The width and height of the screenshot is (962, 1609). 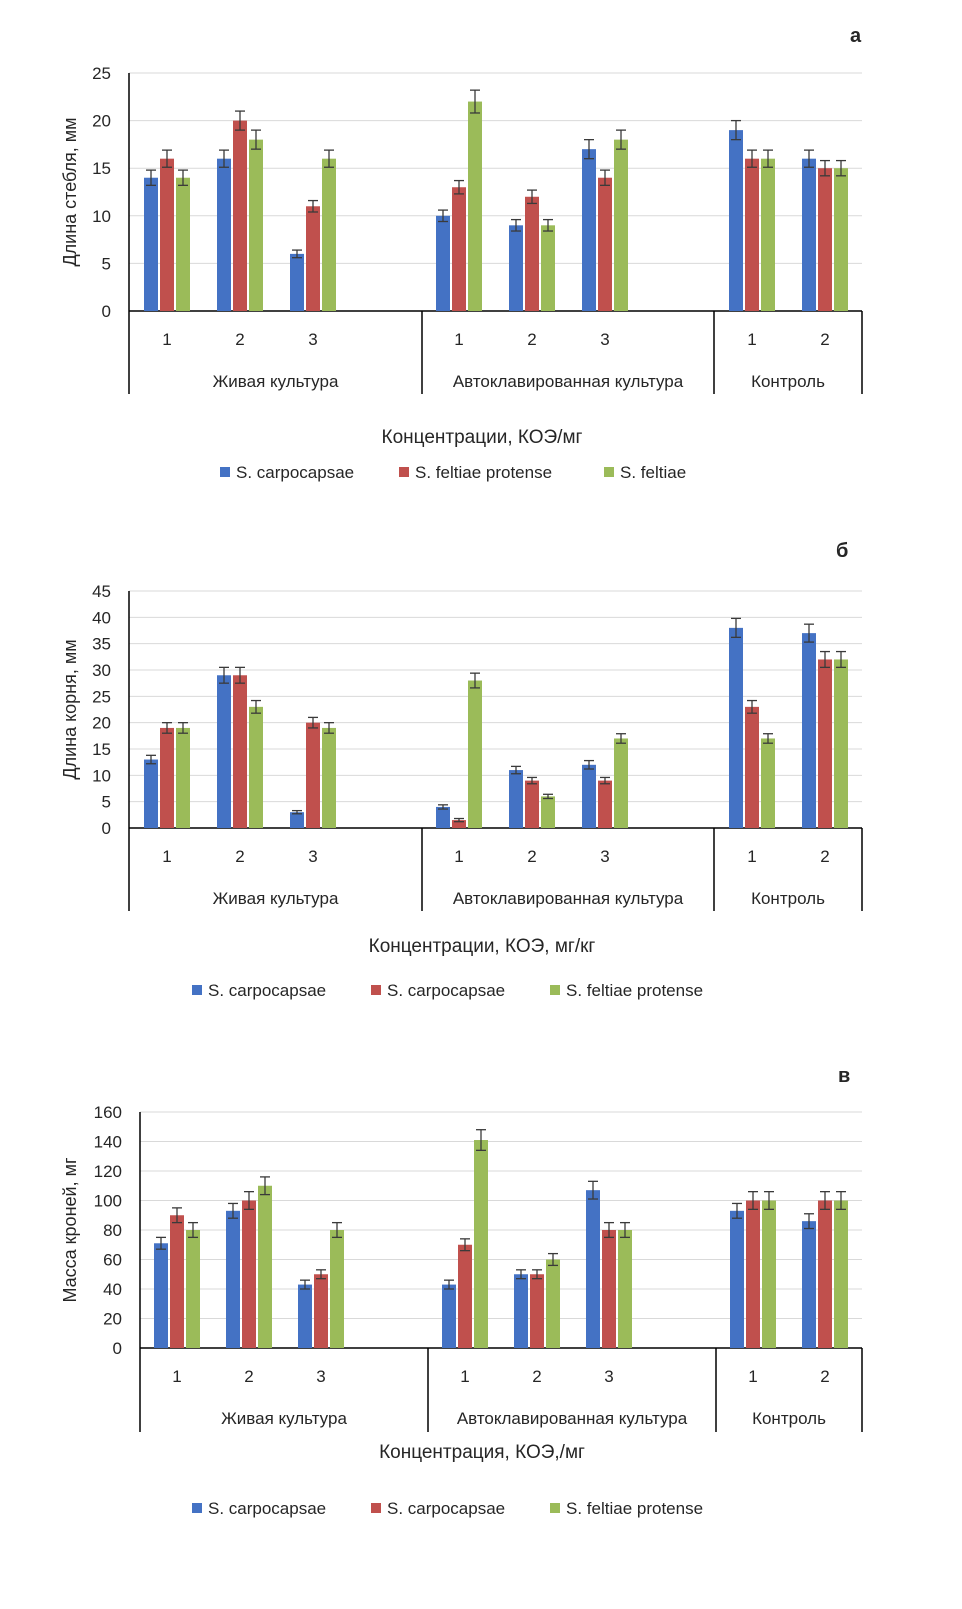 What do you see at coordinates (70, 191) in the screenshot?
I see `y-axis-label: Длина стебля, мм` at bounding box center [70, 191].